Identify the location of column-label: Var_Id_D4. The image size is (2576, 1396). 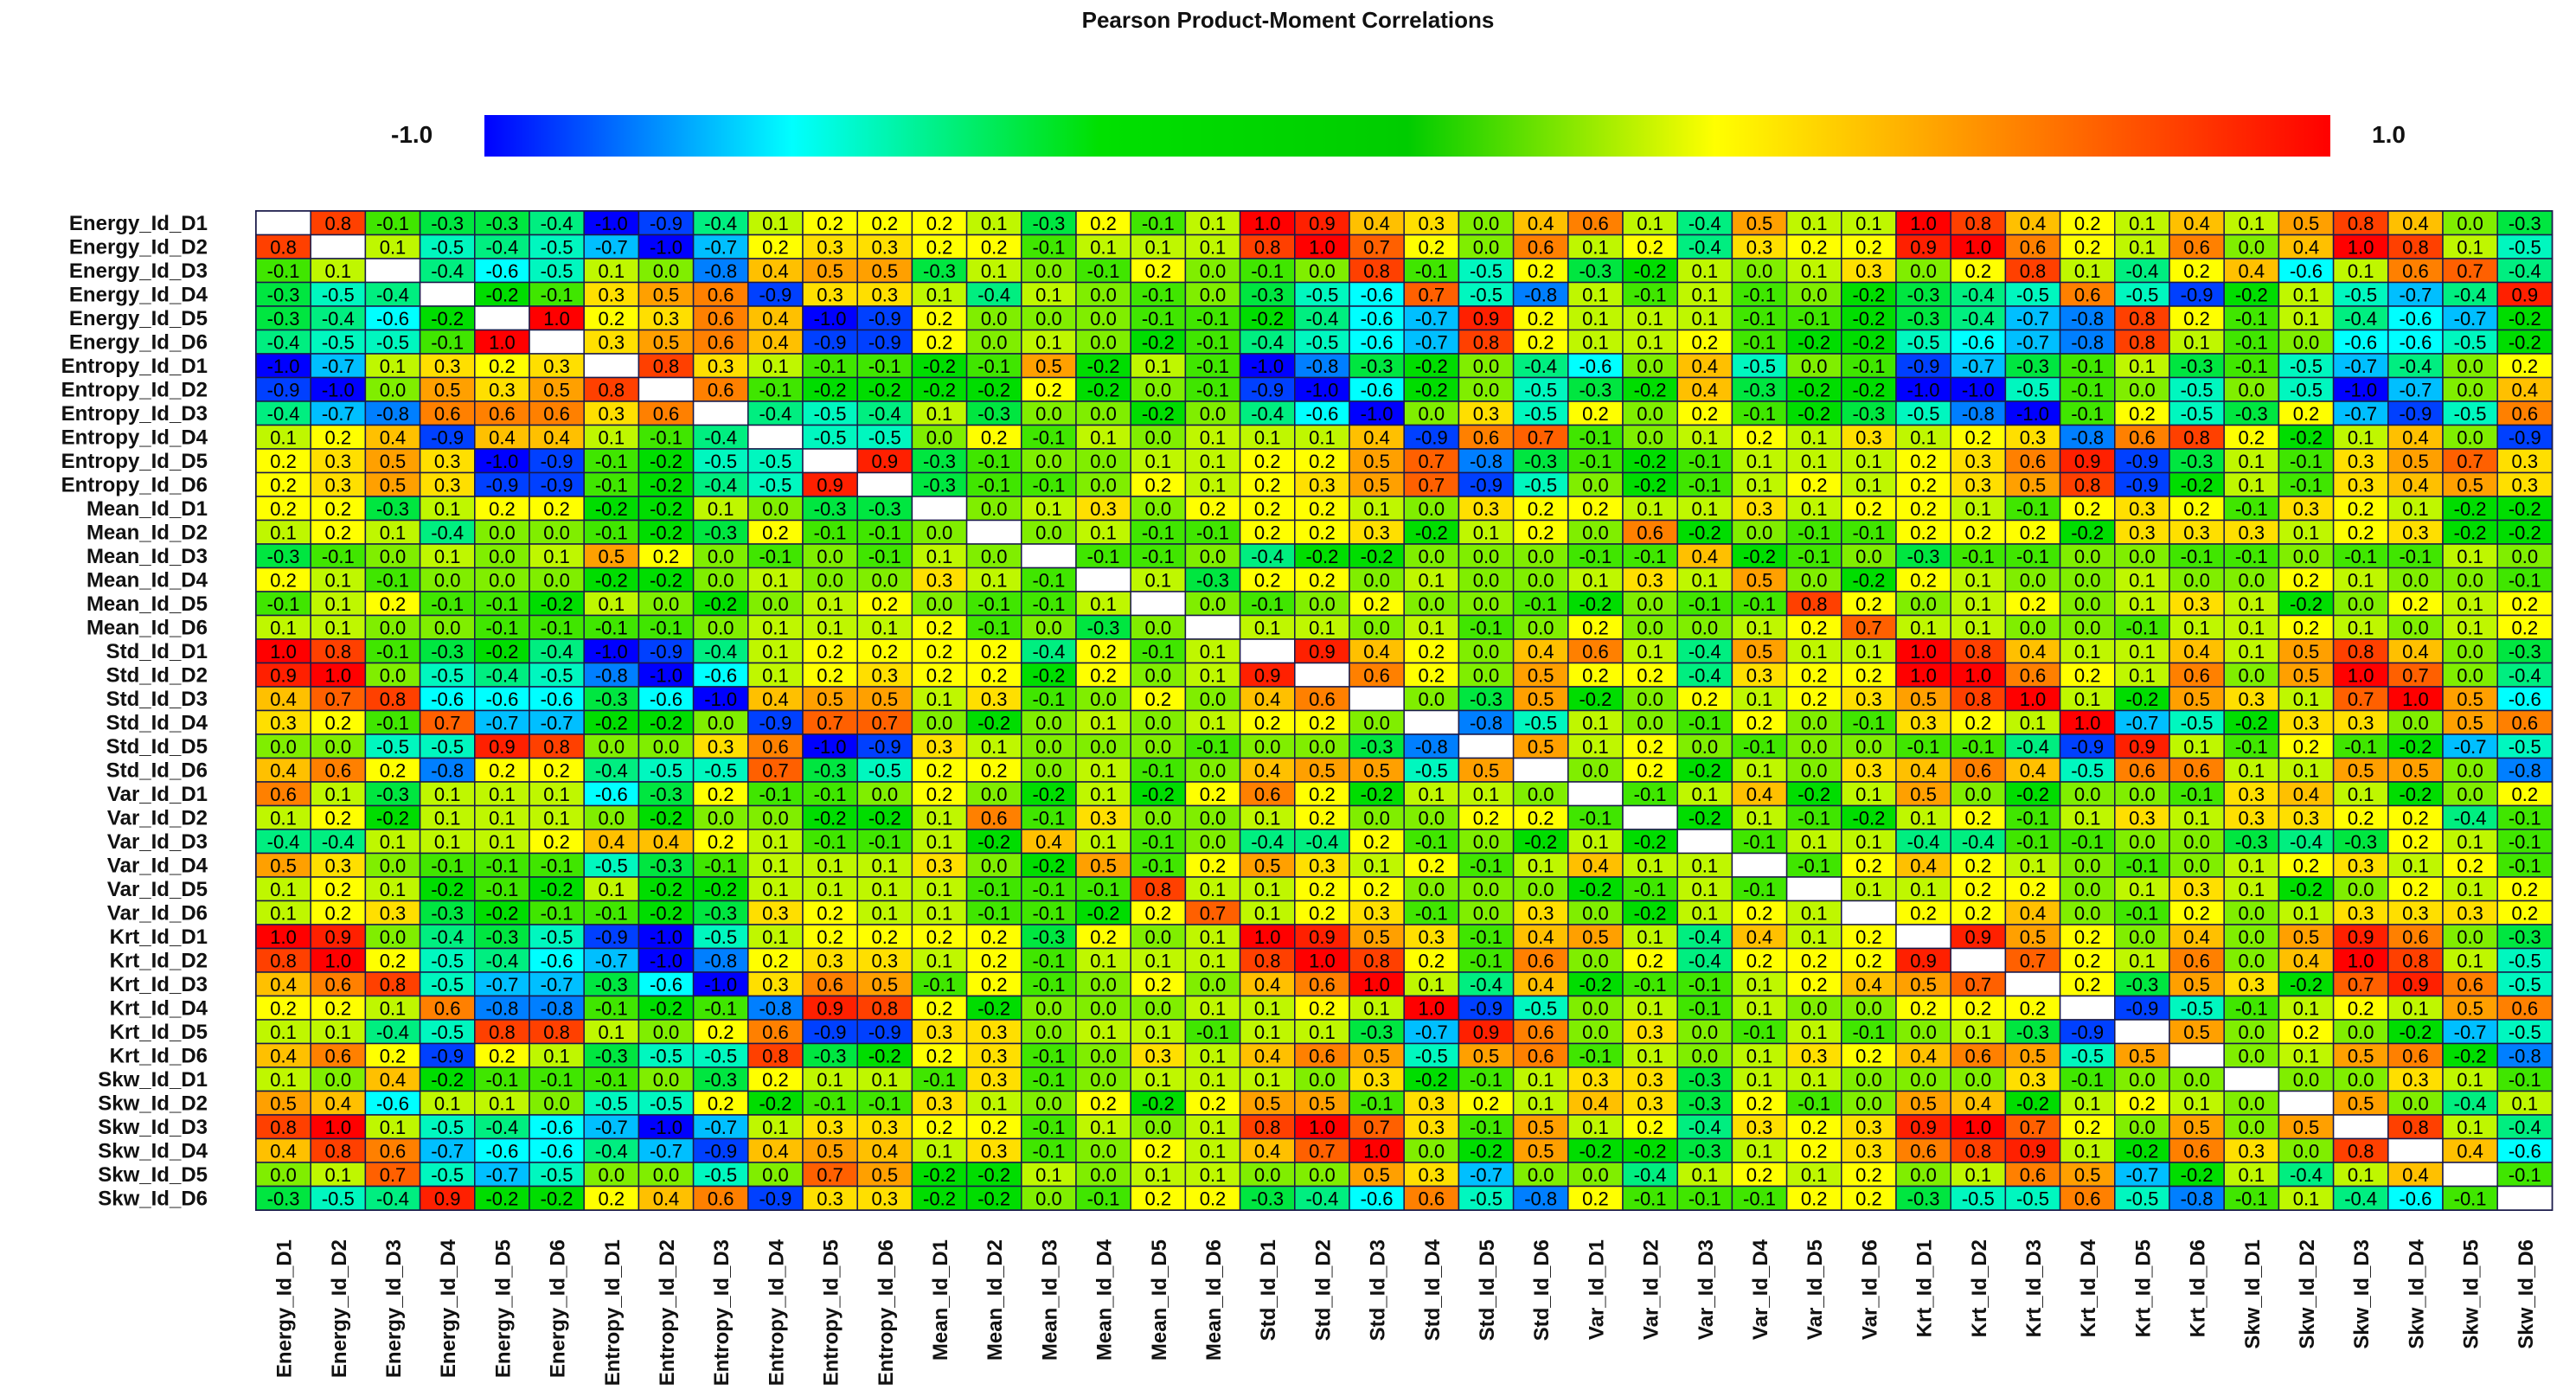
(1760, 1289).